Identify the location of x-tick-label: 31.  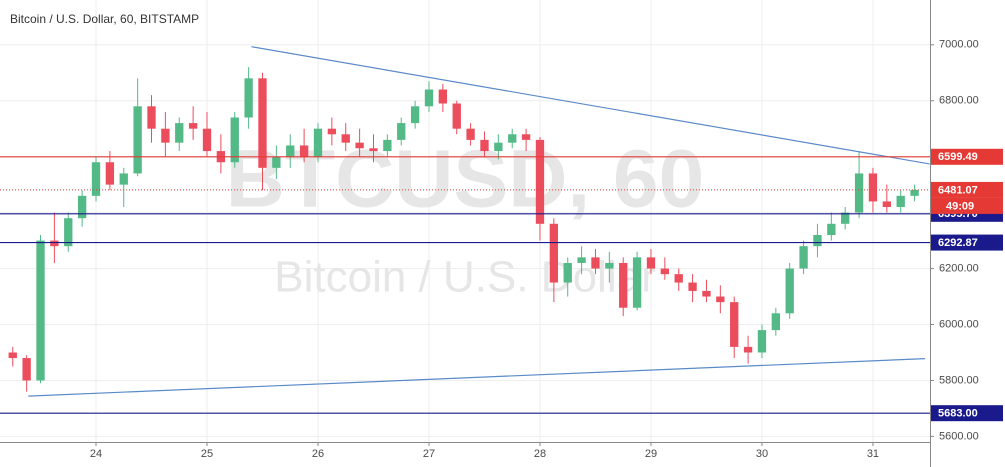
(873, 454).